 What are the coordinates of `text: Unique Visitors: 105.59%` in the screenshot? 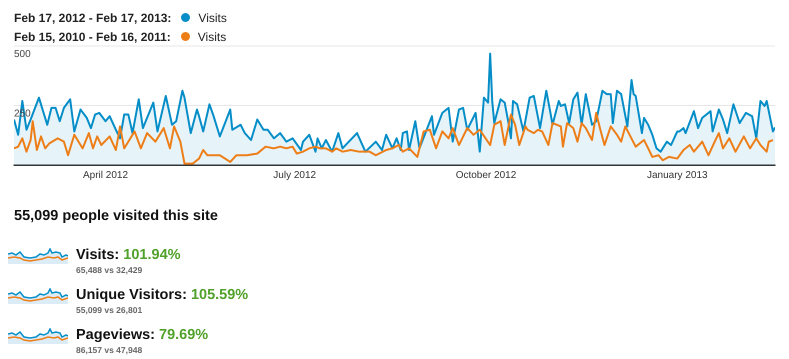 It's located at (162, 295).